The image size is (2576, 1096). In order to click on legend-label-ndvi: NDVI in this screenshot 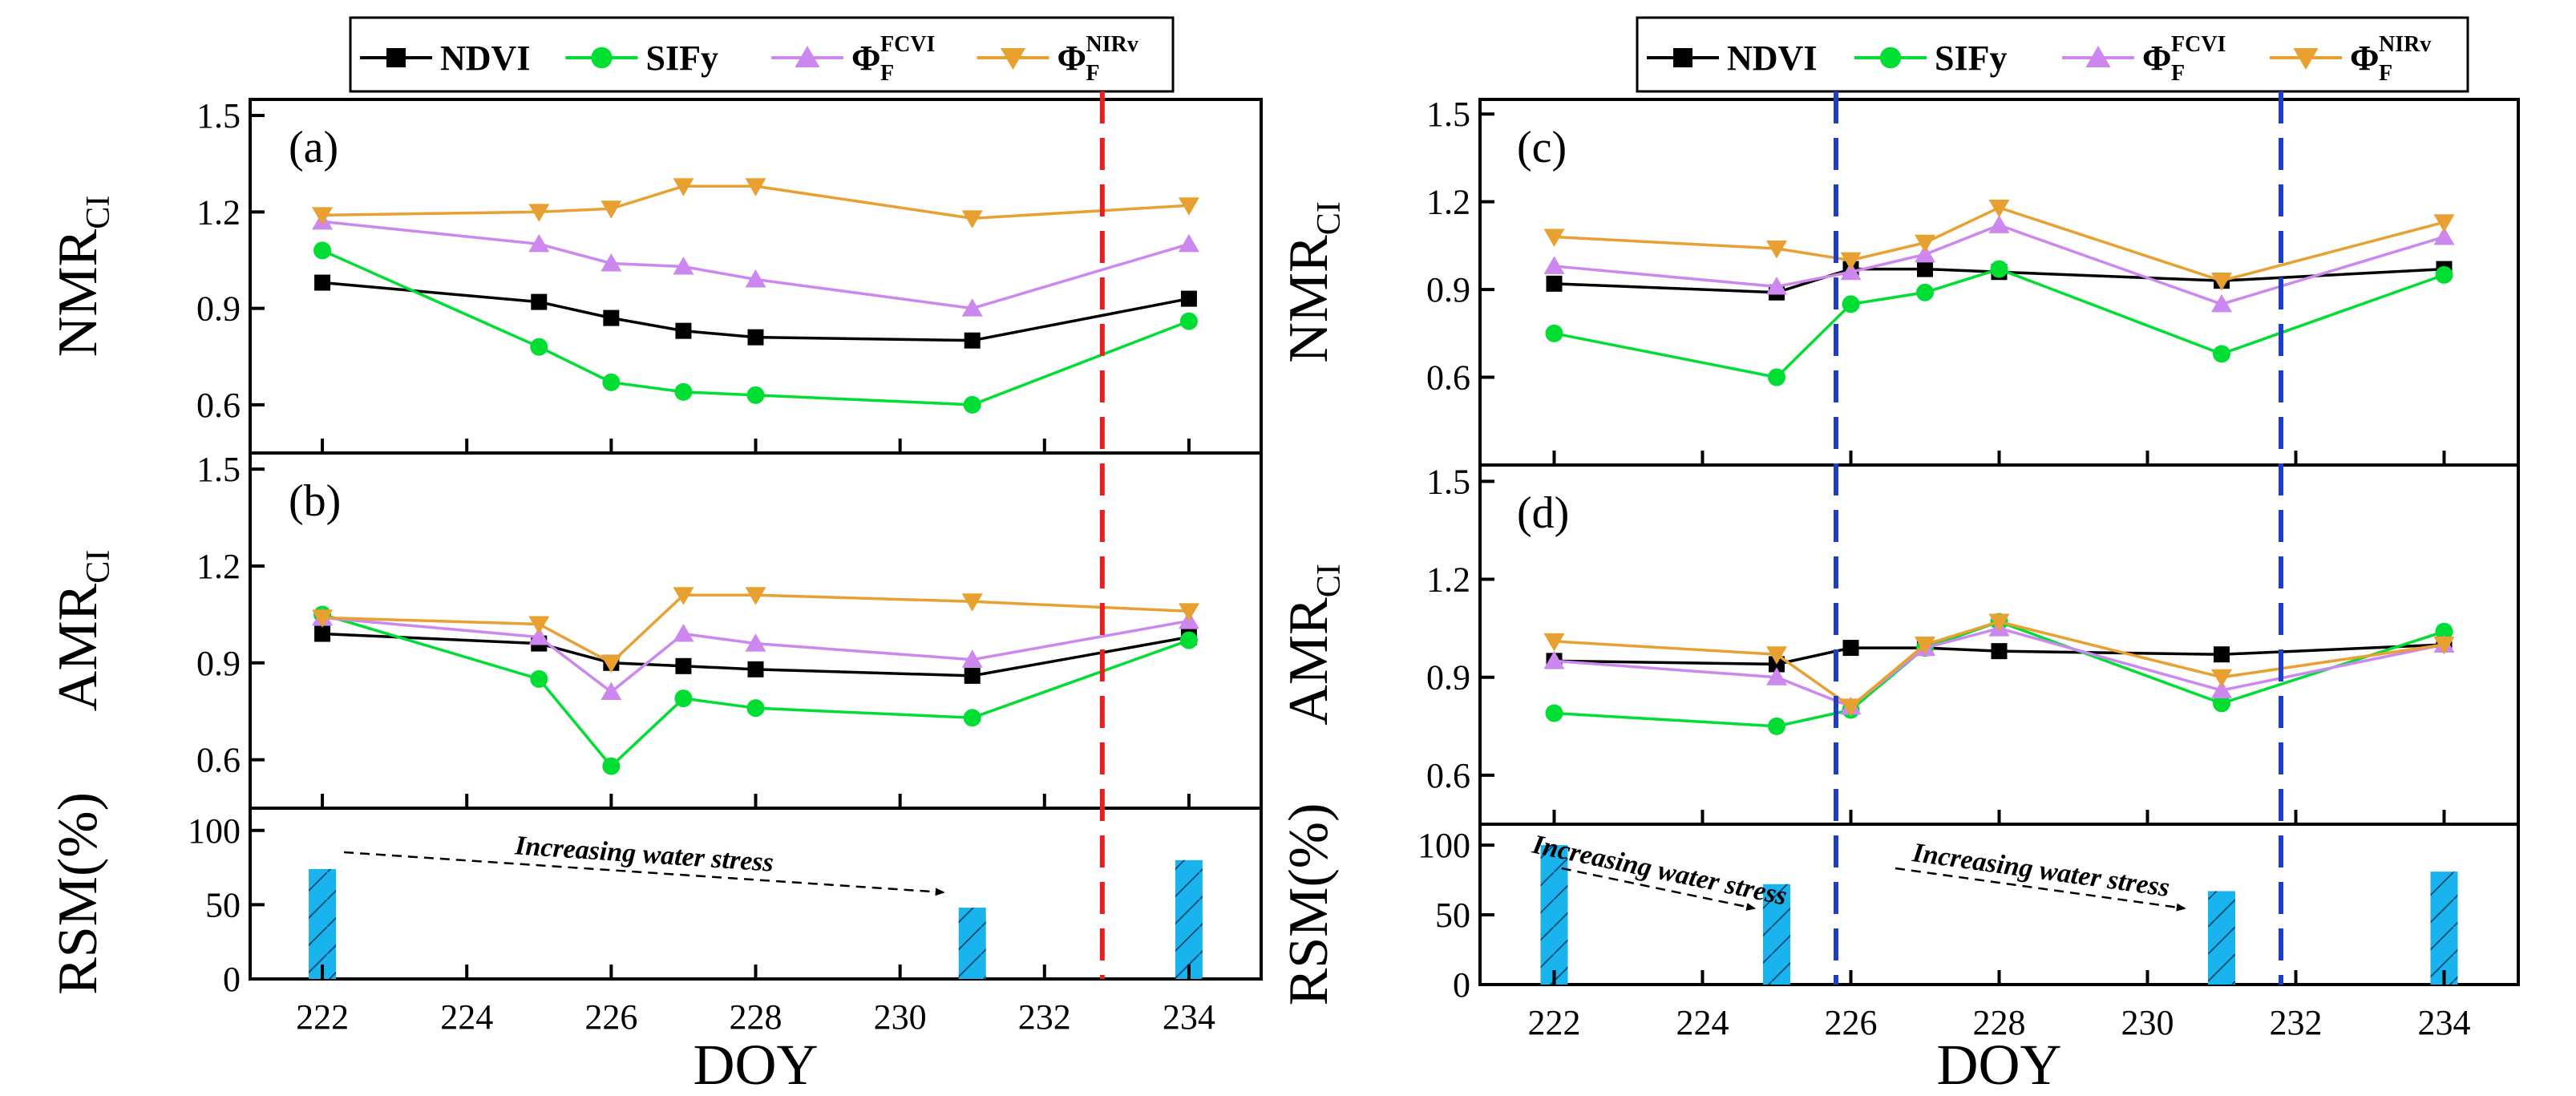, I will do `click(1772, 58)`.